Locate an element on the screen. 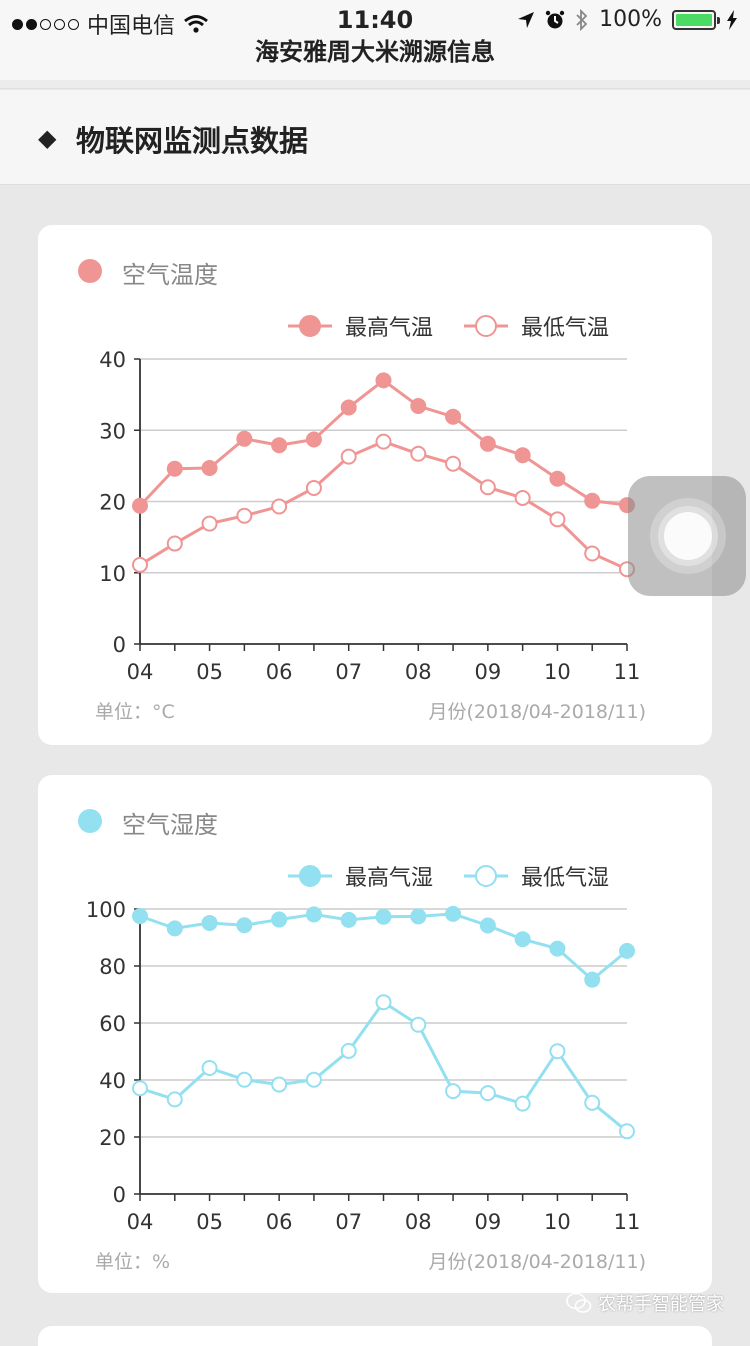 This screenshot has height=1346, width=750. temp-legend-label: 最高气温 is located at coordinates (389, 328).